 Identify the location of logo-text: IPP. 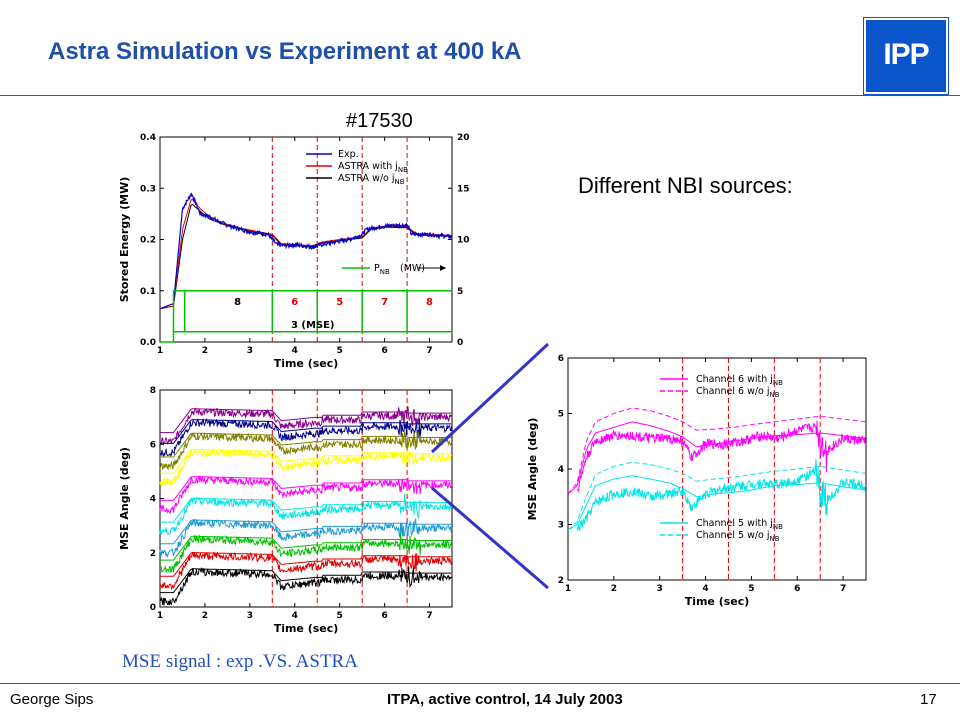
(906, 54).